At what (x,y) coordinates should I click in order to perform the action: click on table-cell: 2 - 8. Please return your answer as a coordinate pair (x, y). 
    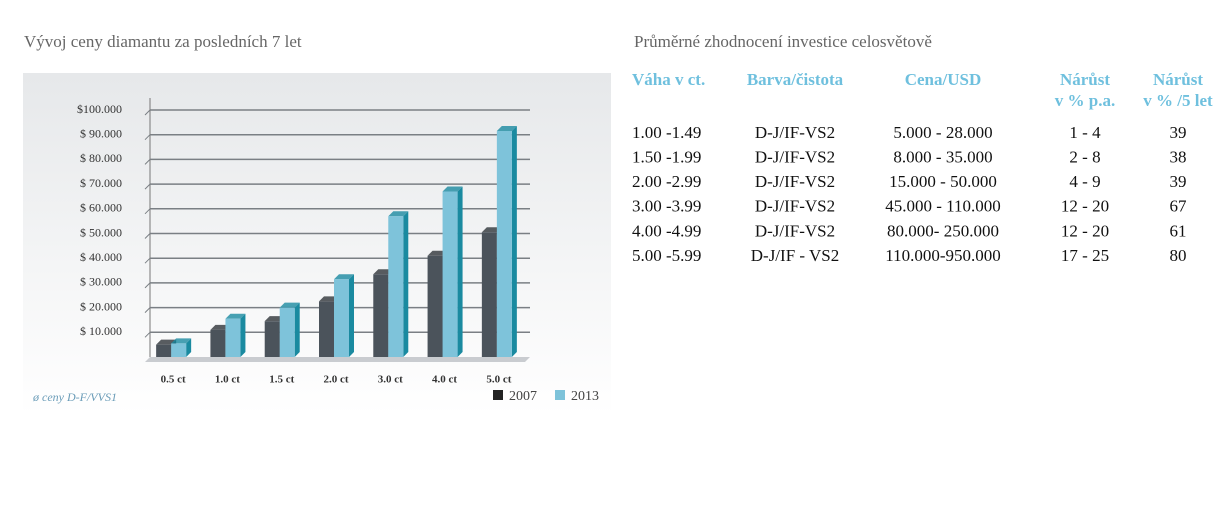
    Looking at the image, I should click on (1084, 157).